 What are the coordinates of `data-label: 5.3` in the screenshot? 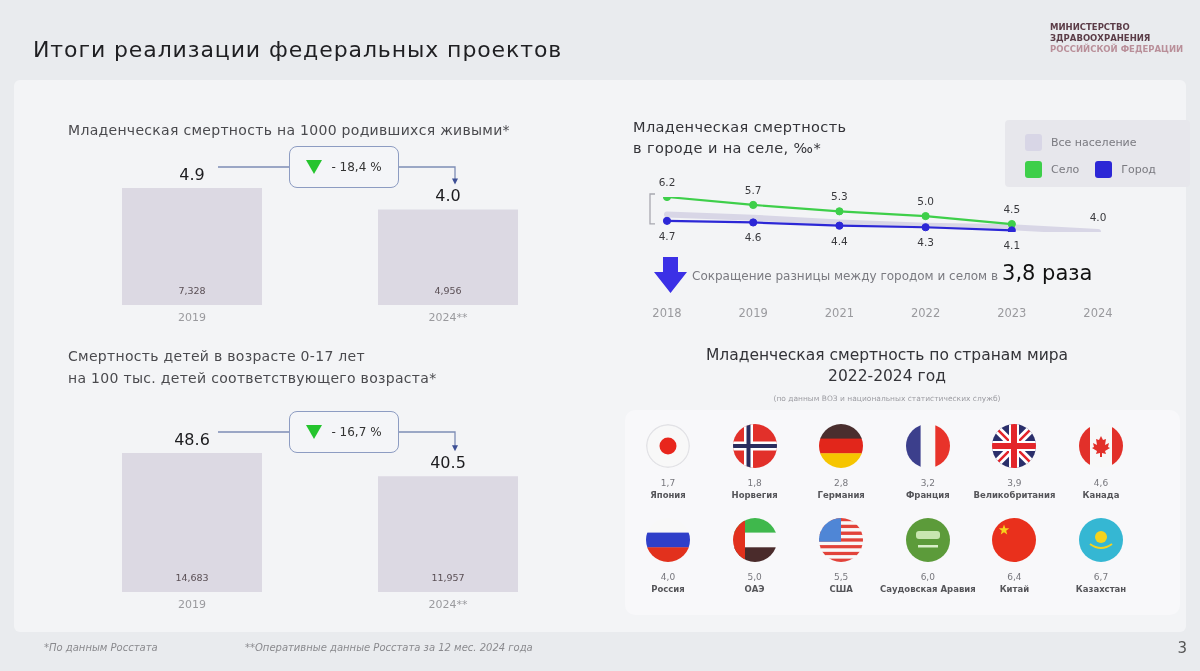 It's located at (839, 196).